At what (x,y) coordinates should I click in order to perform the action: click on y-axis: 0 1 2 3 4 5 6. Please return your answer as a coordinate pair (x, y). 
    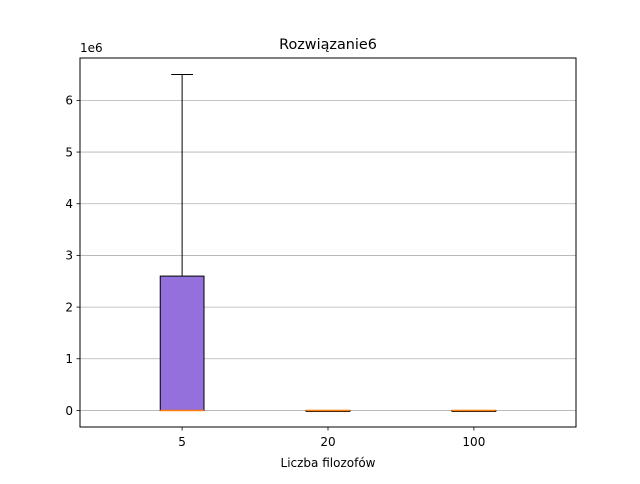
    Looking at the image, I should click on (72, 256).